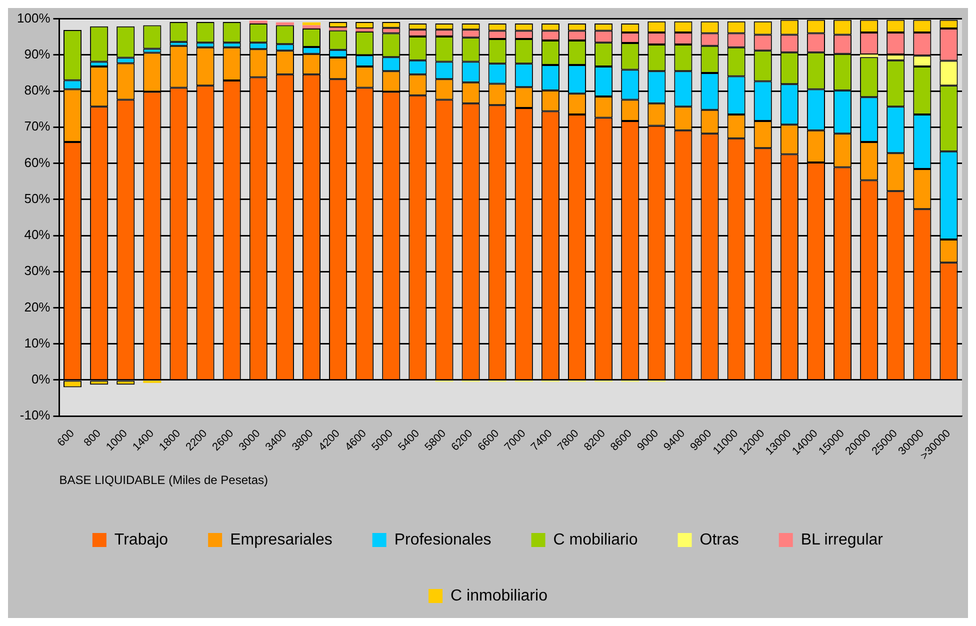  Describe the element at coordinates (499, 595) in the screenshot. I see `legend-label: C inmobiliario` at that location.